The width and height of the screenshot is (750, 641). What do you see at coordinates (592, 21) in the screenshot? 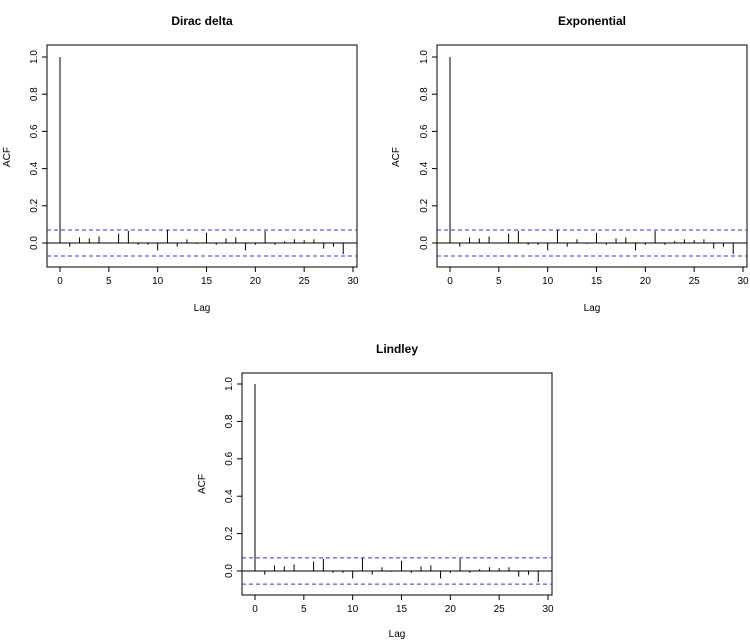
I see `chart-title: Exponential` at bounding box center [592, 21].